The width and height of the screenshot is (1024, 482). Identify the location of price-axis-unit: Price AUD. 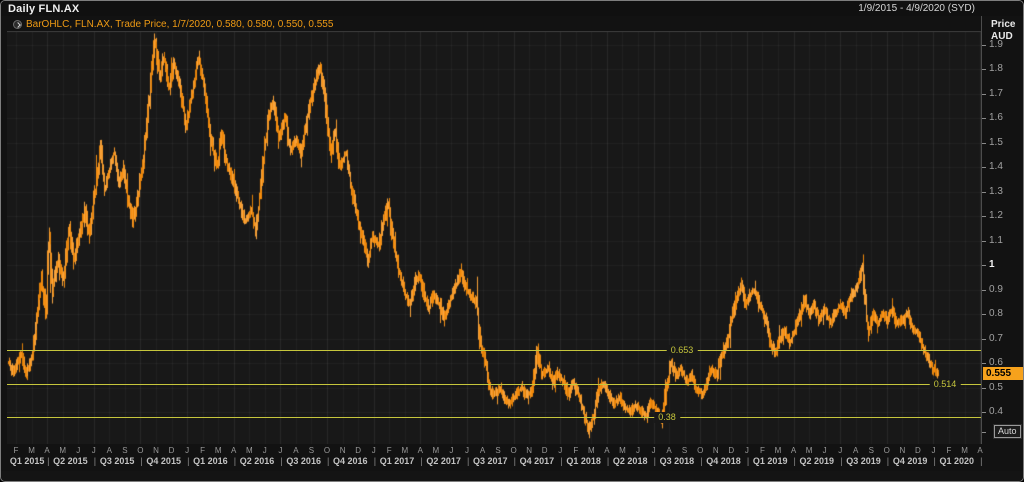
(1003, 31).